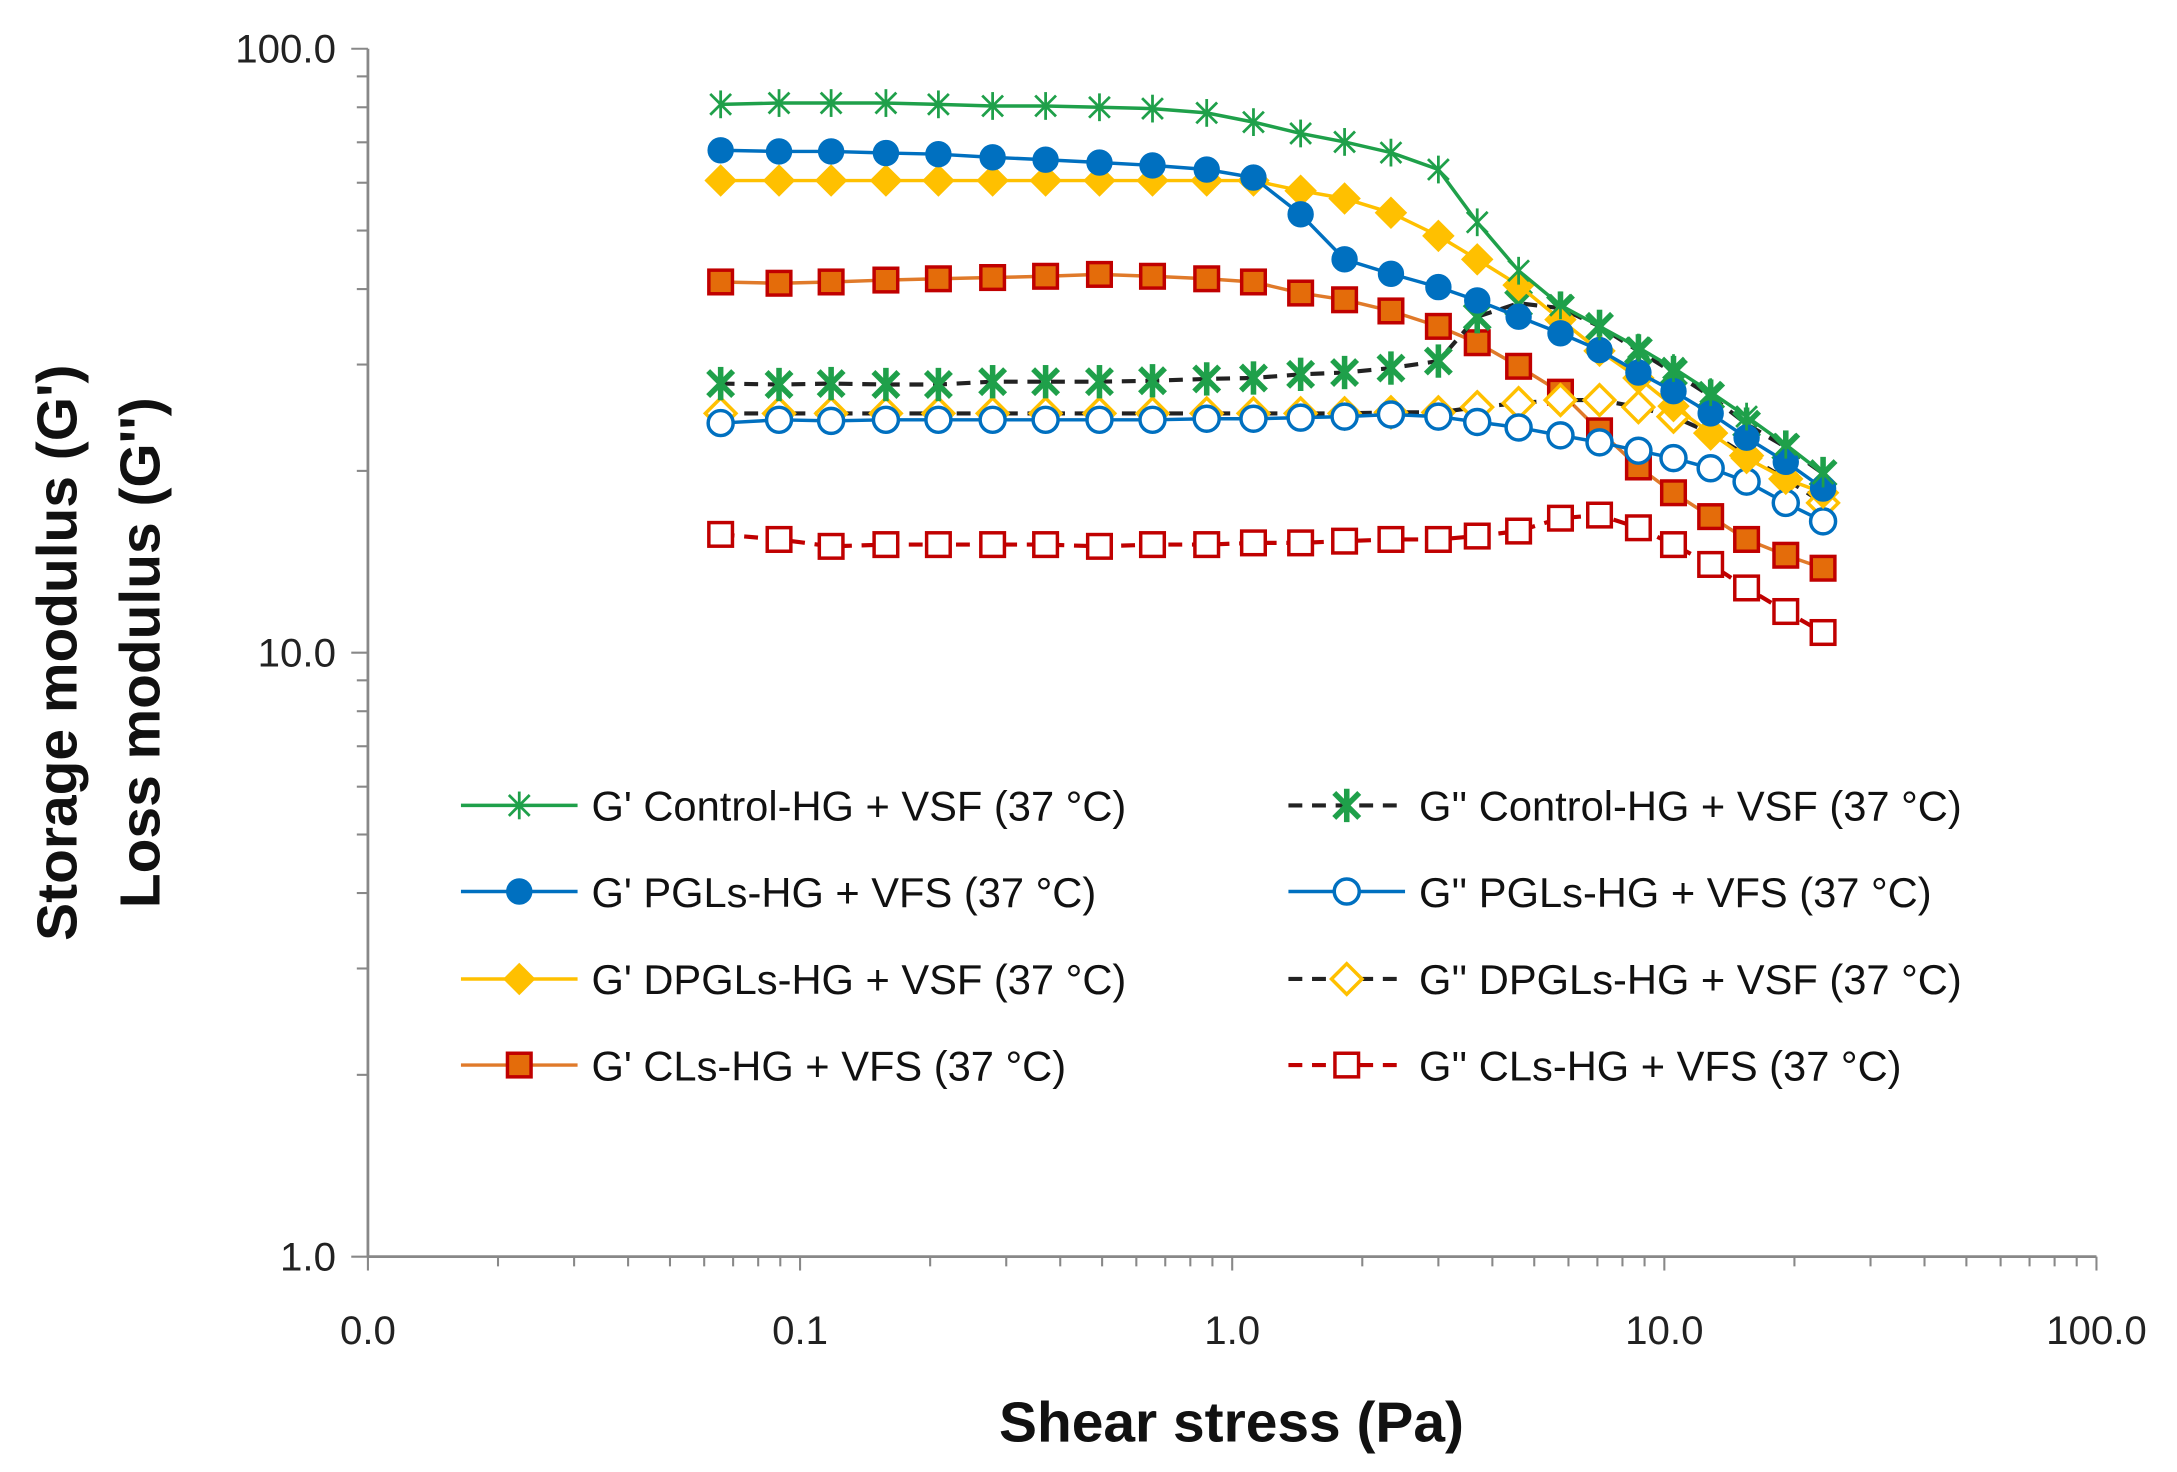 This screenshot has height=1472, width=2177. Describe the element at coordinates (2096, 1330) in the screenshot. I see `x-tick-label: 100.0` at that location.